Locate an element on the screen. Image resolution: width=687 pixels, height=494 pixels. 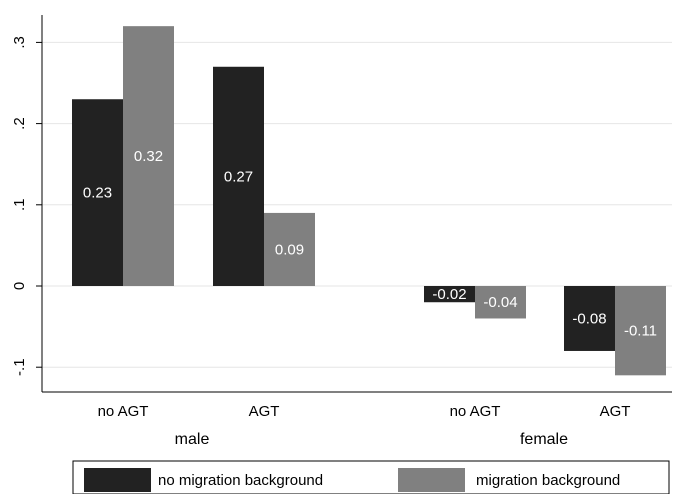
bar-value-label: 0.23 is located at coordinates (97, 193).